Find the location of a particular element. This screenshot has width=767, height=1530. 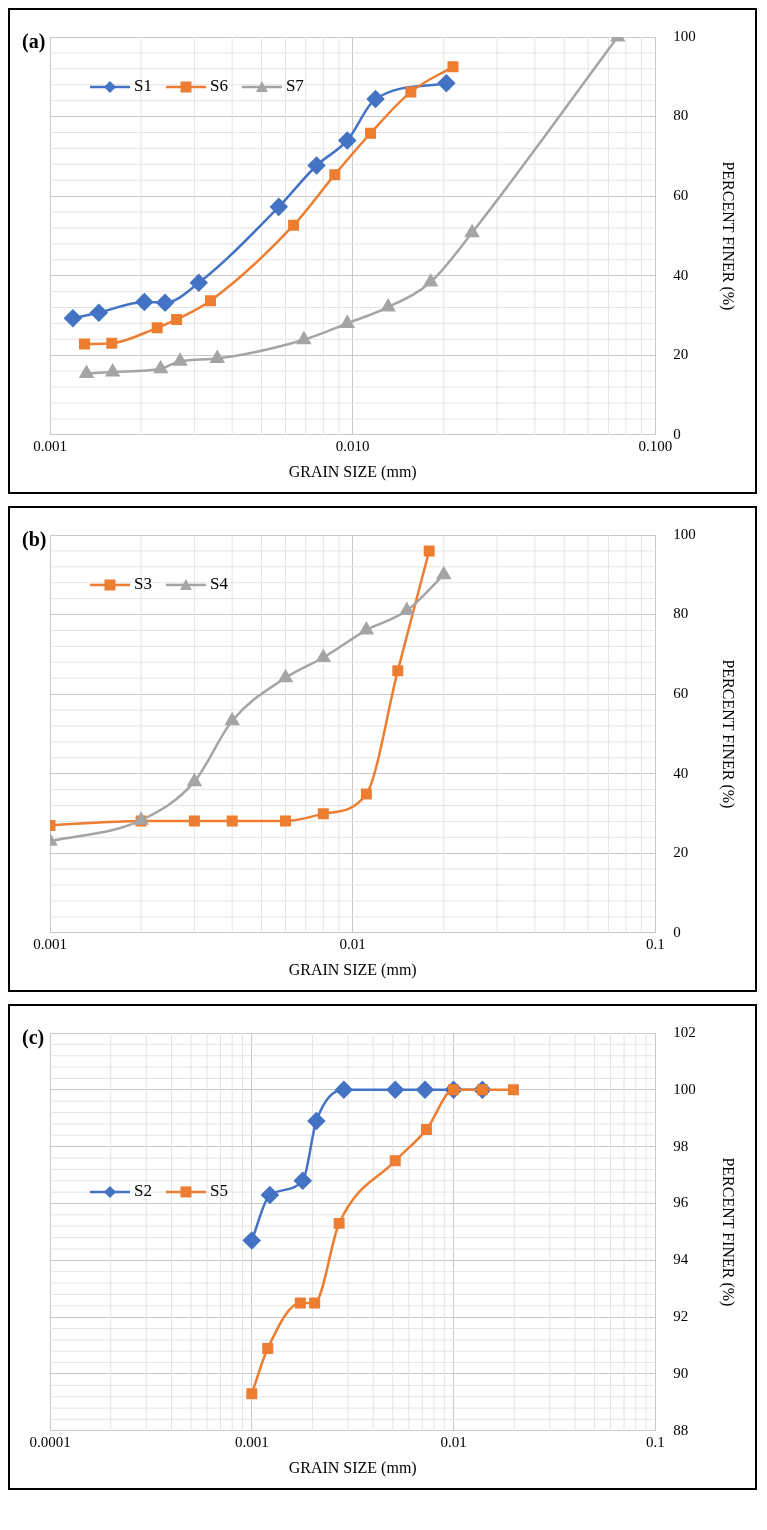

y-tick-label: 88 is located at coordinates (681, 1429).